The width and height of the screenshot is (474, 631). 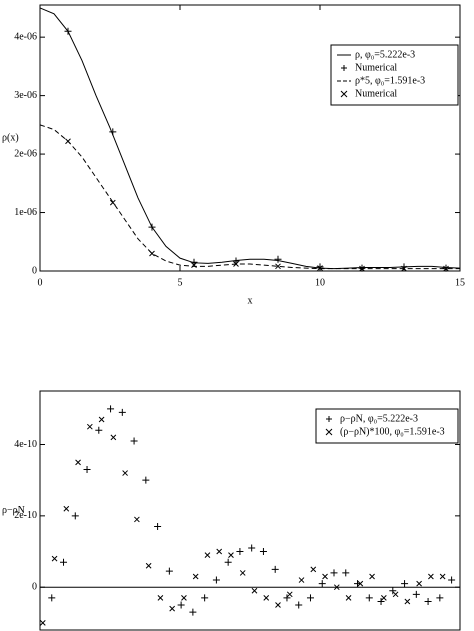 I want to click on x-tick-label: 5, so click(x=180, y=282).